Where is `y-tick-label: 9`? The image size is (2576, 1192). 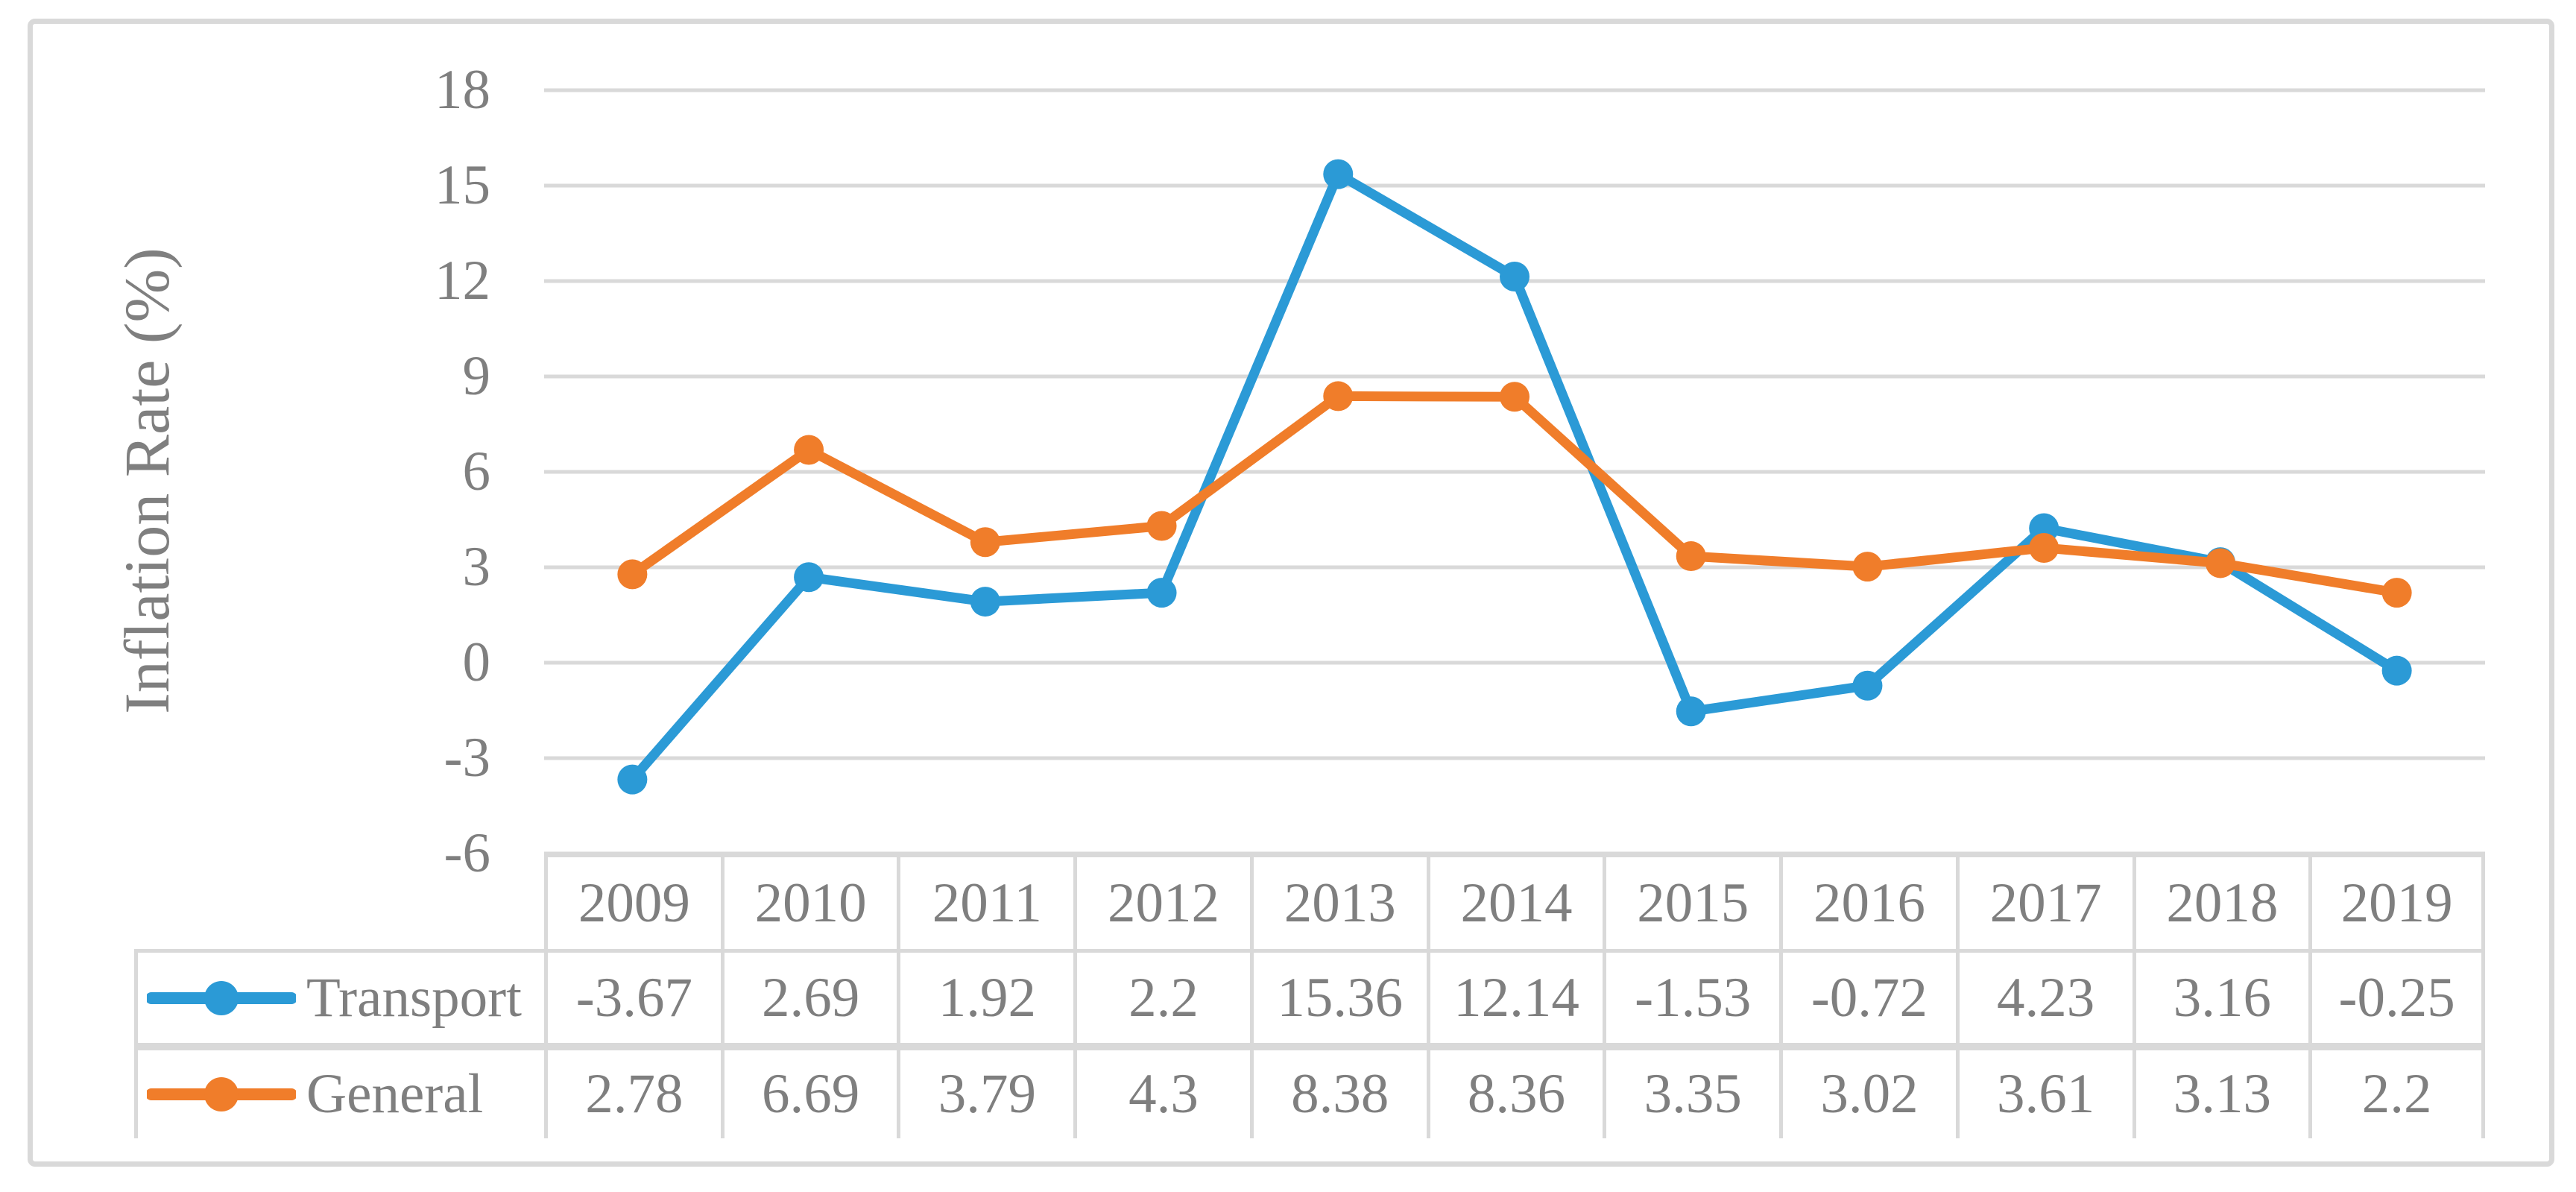 y-tick-label: 9 is located at coordinates (477, 375).